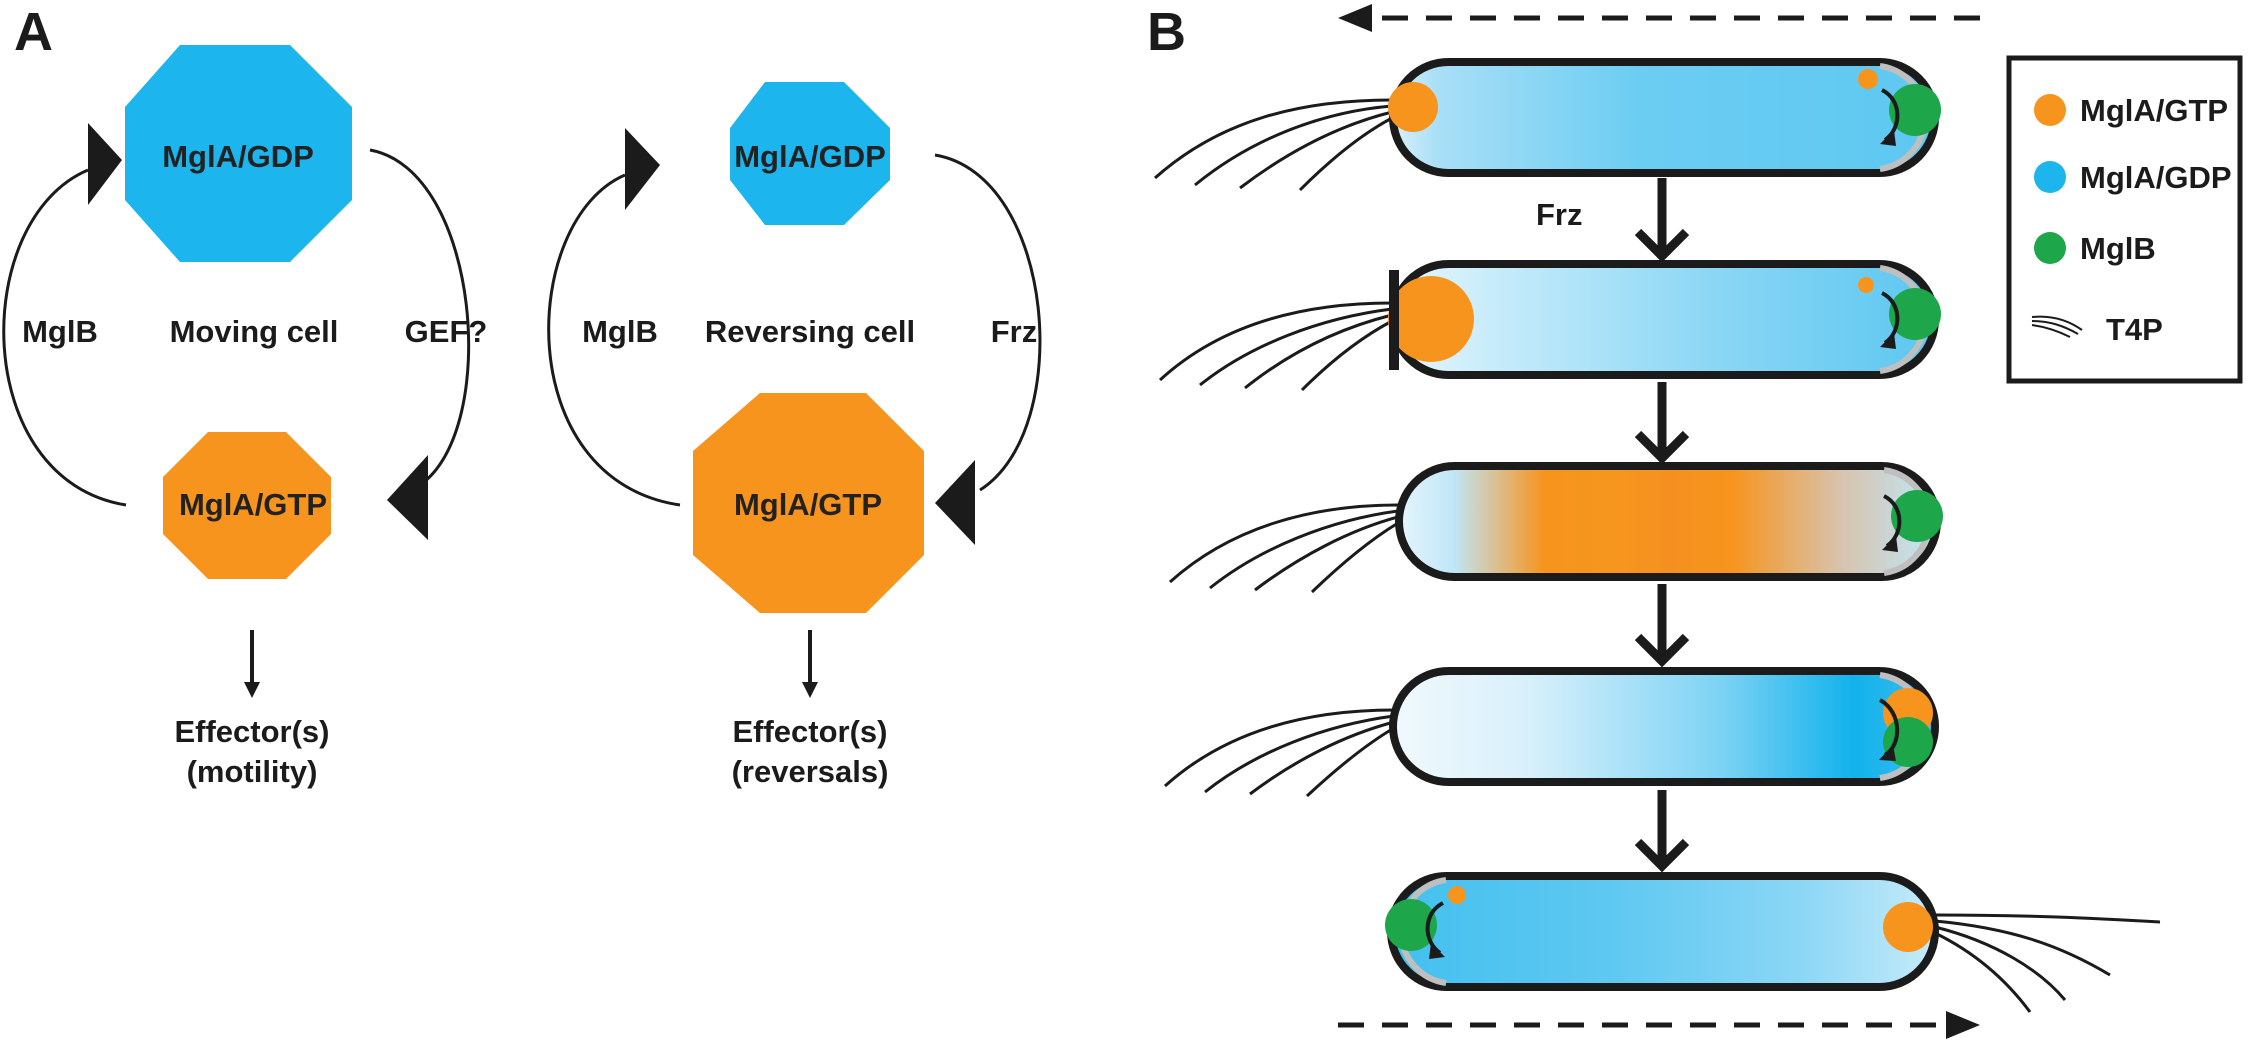 The image size is (2250, 1044). What do you see at coordinates (2050, 110) in the screenshot?
I see `legend-gtp-swatch` at bounding box center [2050, 110].